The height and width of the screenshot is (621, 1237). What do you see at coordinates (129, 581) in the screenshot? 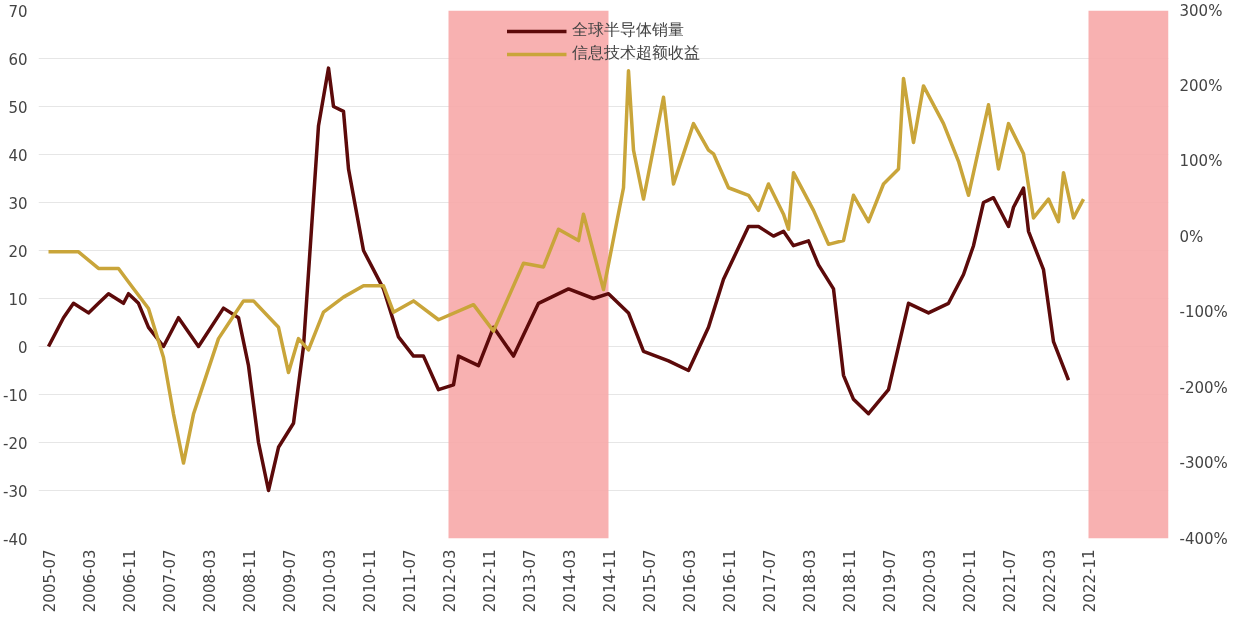
I see `x-tick-label: 2006-11` at bounding box center [129, 581].